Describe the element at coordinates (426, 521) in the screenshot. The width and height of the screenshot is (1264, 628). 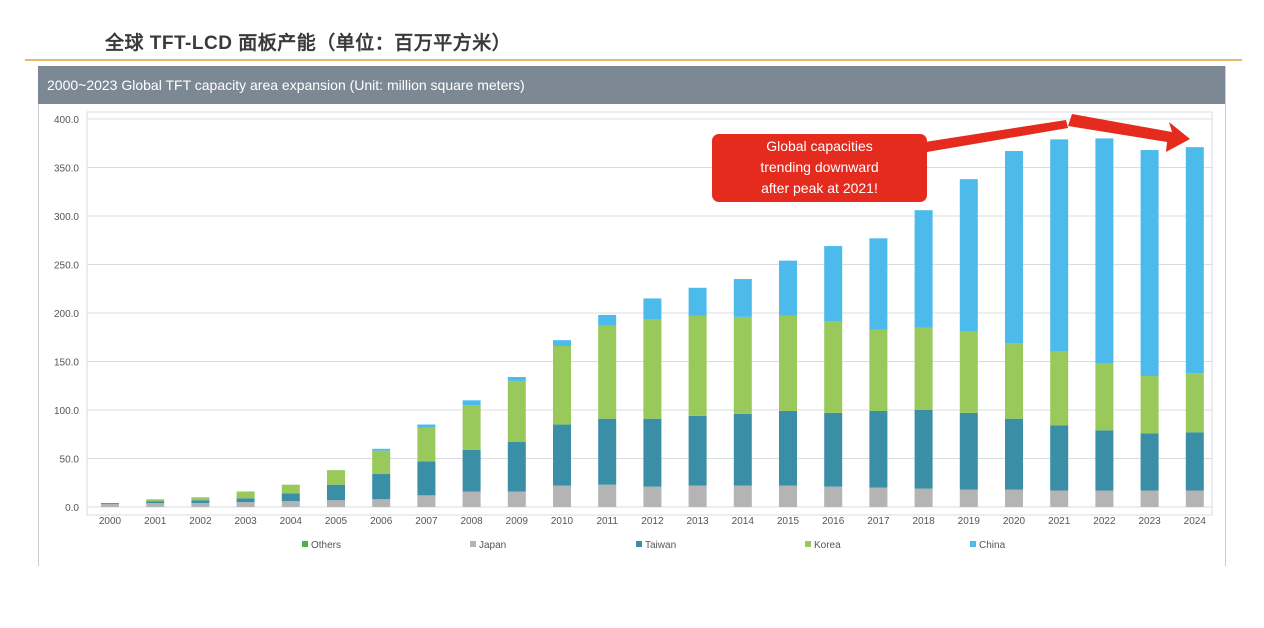
I see `x-tick-label: 2007` at that location.